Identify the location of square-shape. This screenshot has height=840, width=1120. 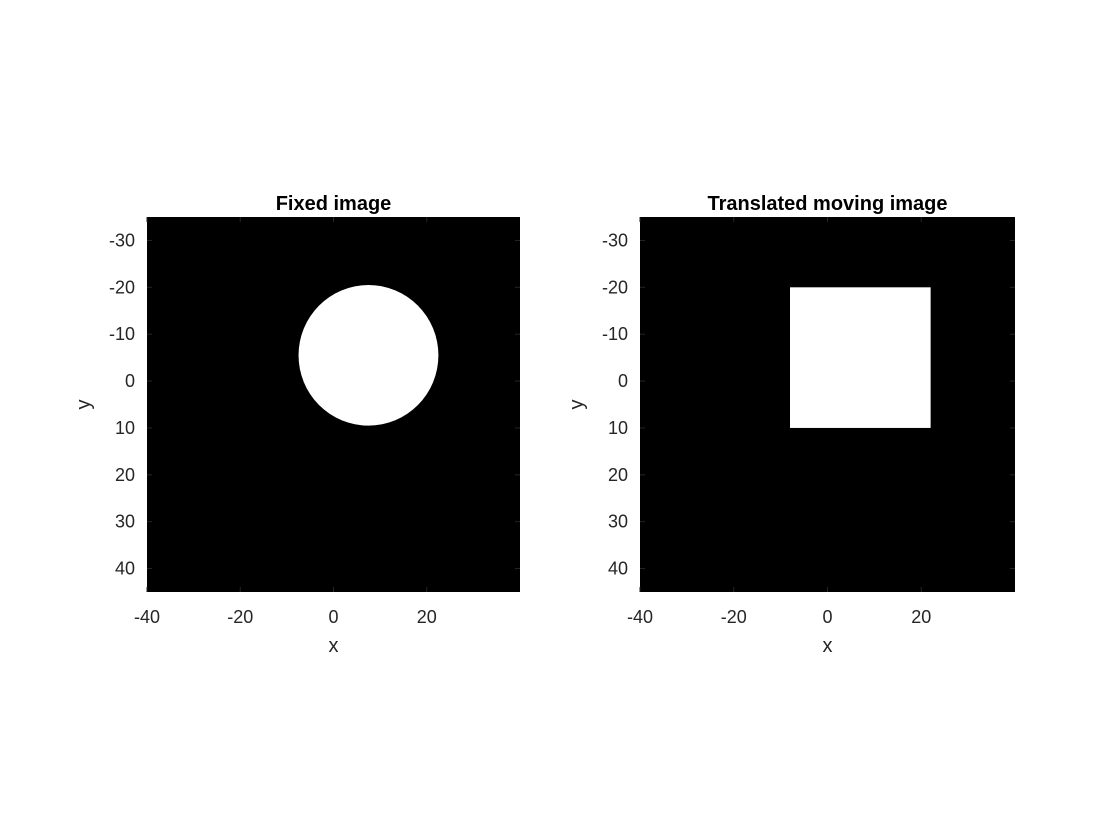
(860, 357).